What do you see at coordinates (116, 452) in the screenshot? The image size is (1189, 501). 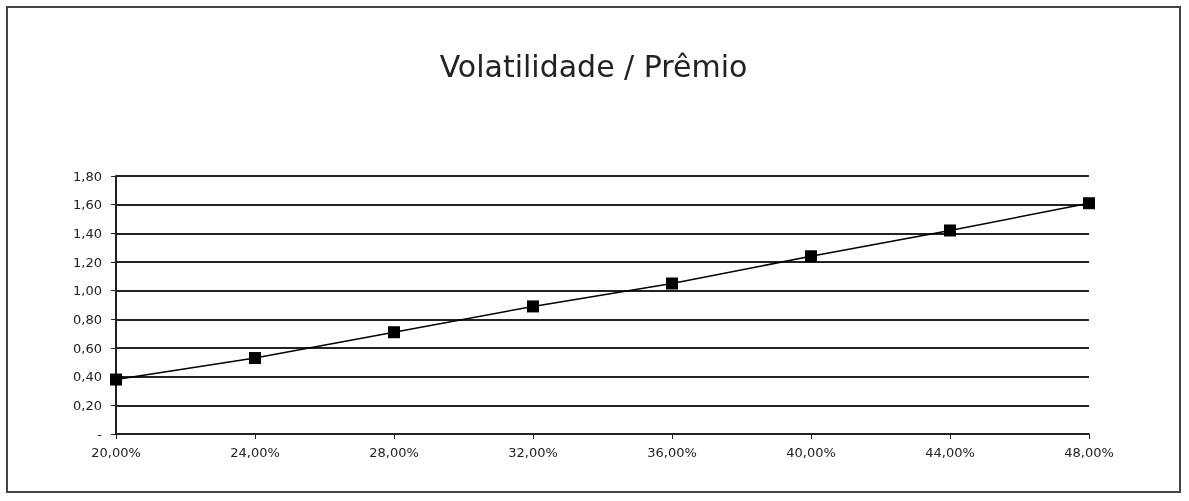 I see `x-tick-label: 20,00%` at bounding box center [116, 452].